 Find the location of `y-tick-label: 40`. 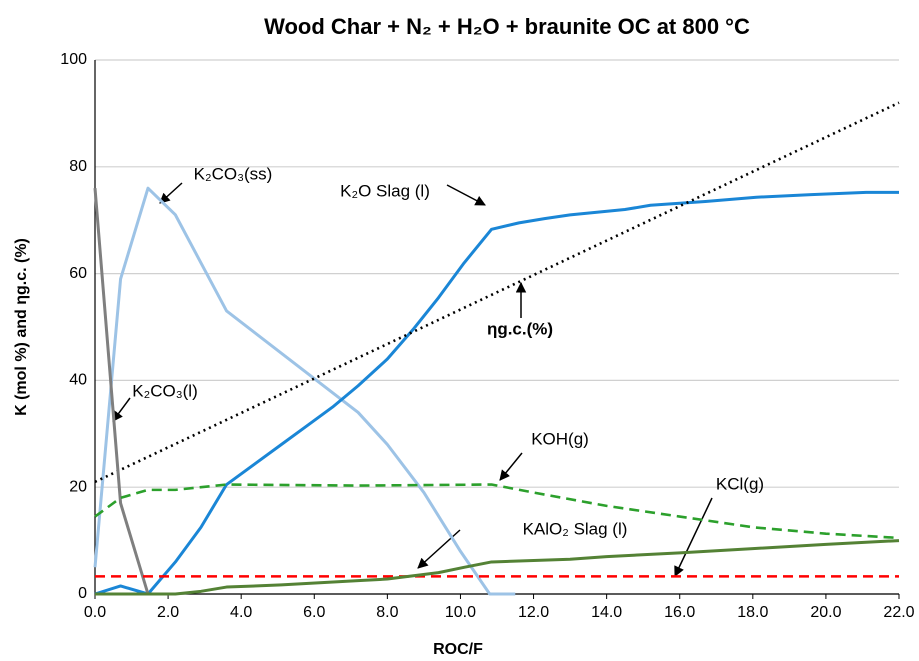

y-tick-label: 40 is located at coordinates (78, 380).